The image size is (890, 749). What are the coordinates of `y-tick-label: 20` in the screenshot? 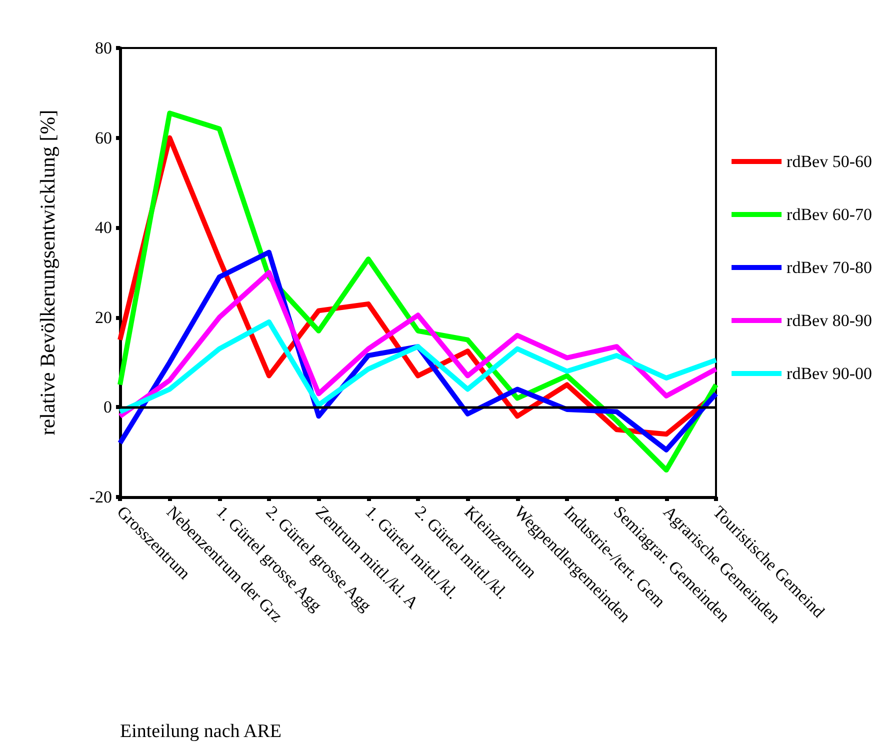 It's located at (103, 317).